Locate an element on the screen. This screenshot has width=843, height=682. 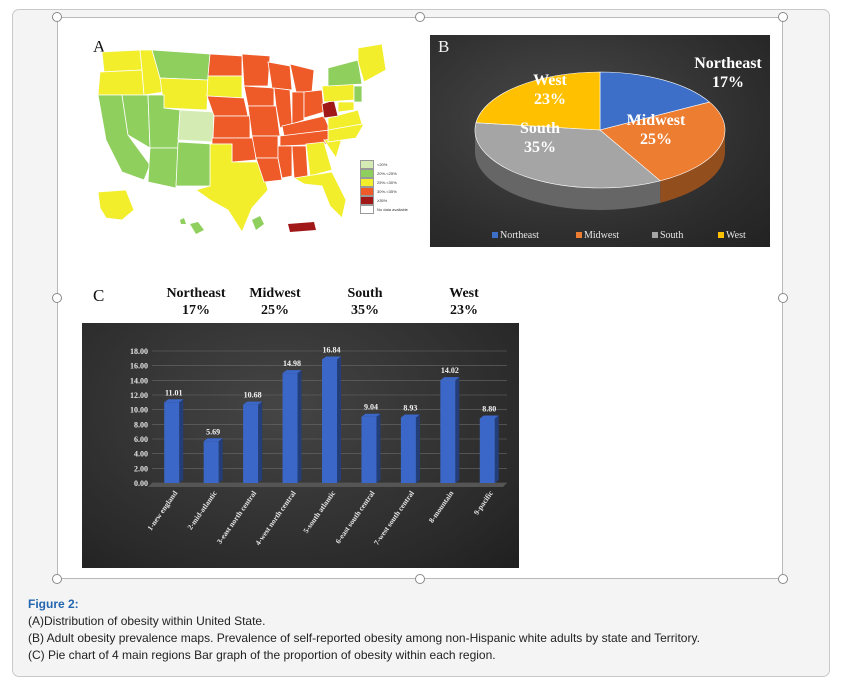
panel-b-label: B is located at coordinates (444, 46).